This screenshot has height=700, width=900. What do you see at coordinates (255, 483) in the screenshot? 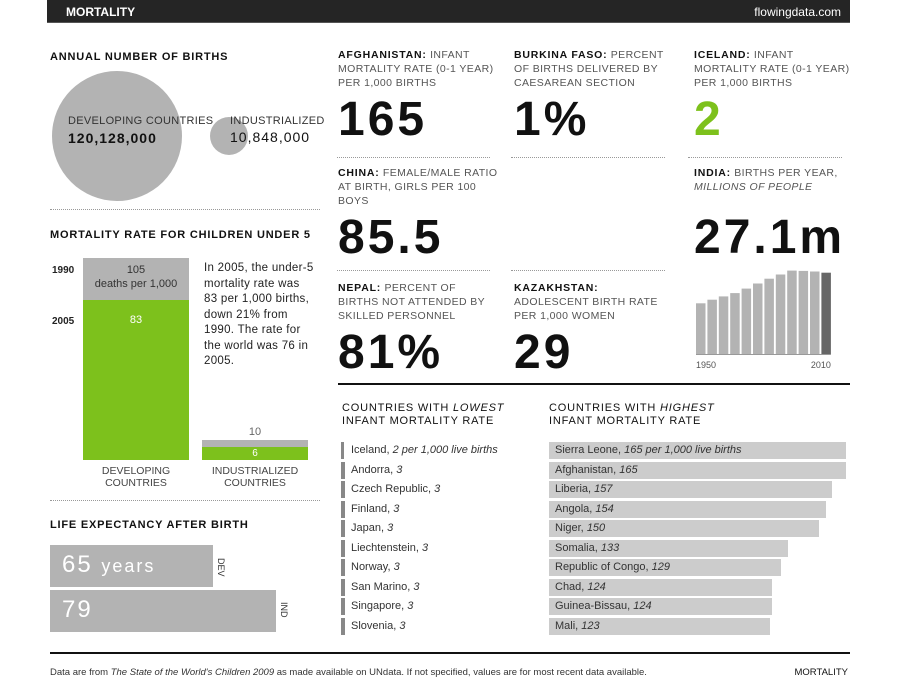
I see `ind-label-2: COUNTRIES` at bounding box center [255, 483].